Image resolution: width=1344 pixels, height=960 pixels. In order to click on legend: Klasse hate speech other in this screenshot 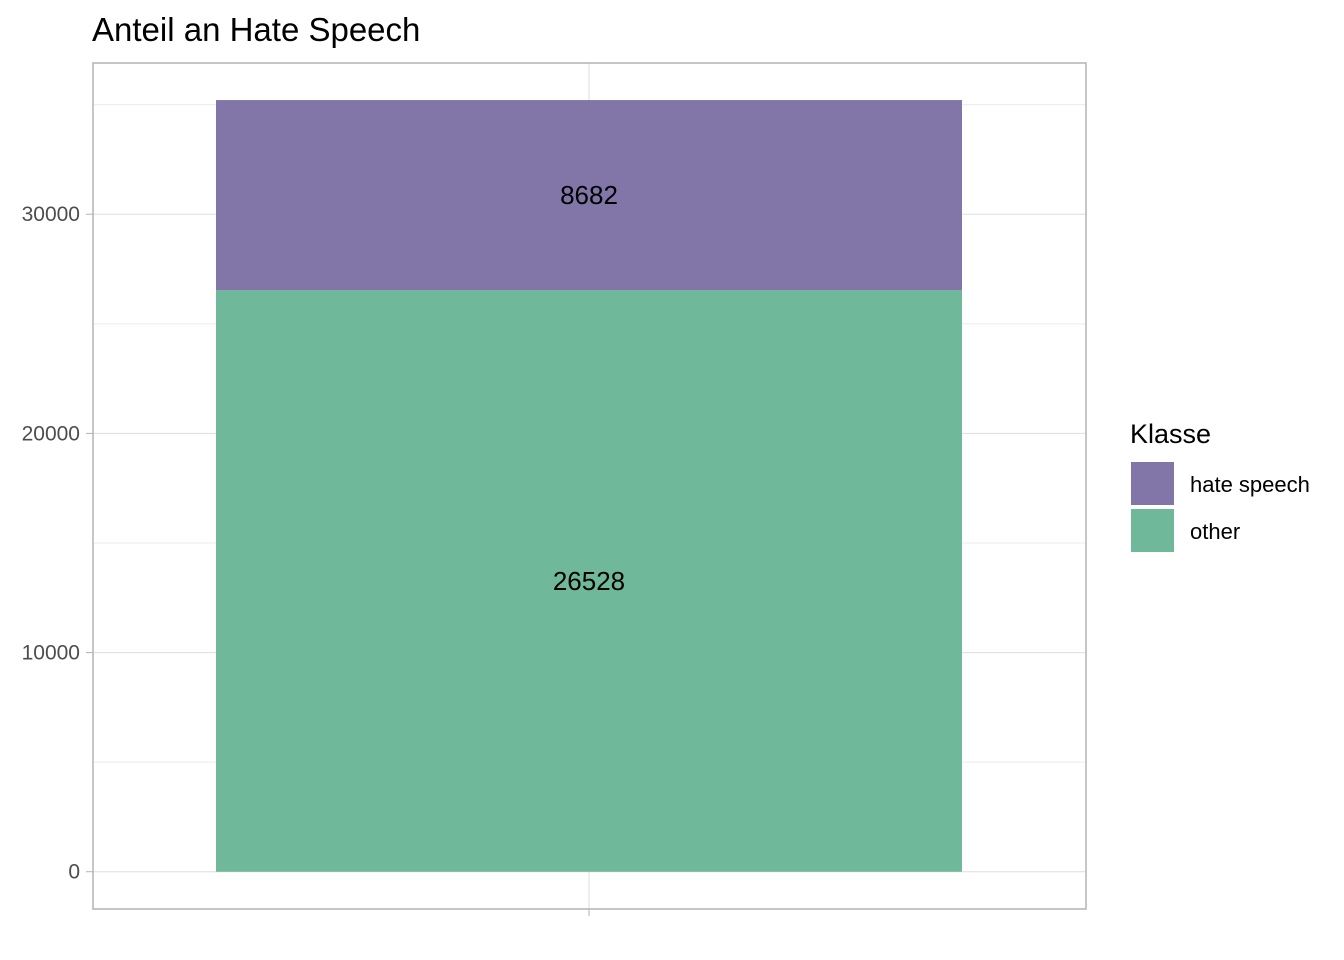, I will do `click(1220, 485)`.